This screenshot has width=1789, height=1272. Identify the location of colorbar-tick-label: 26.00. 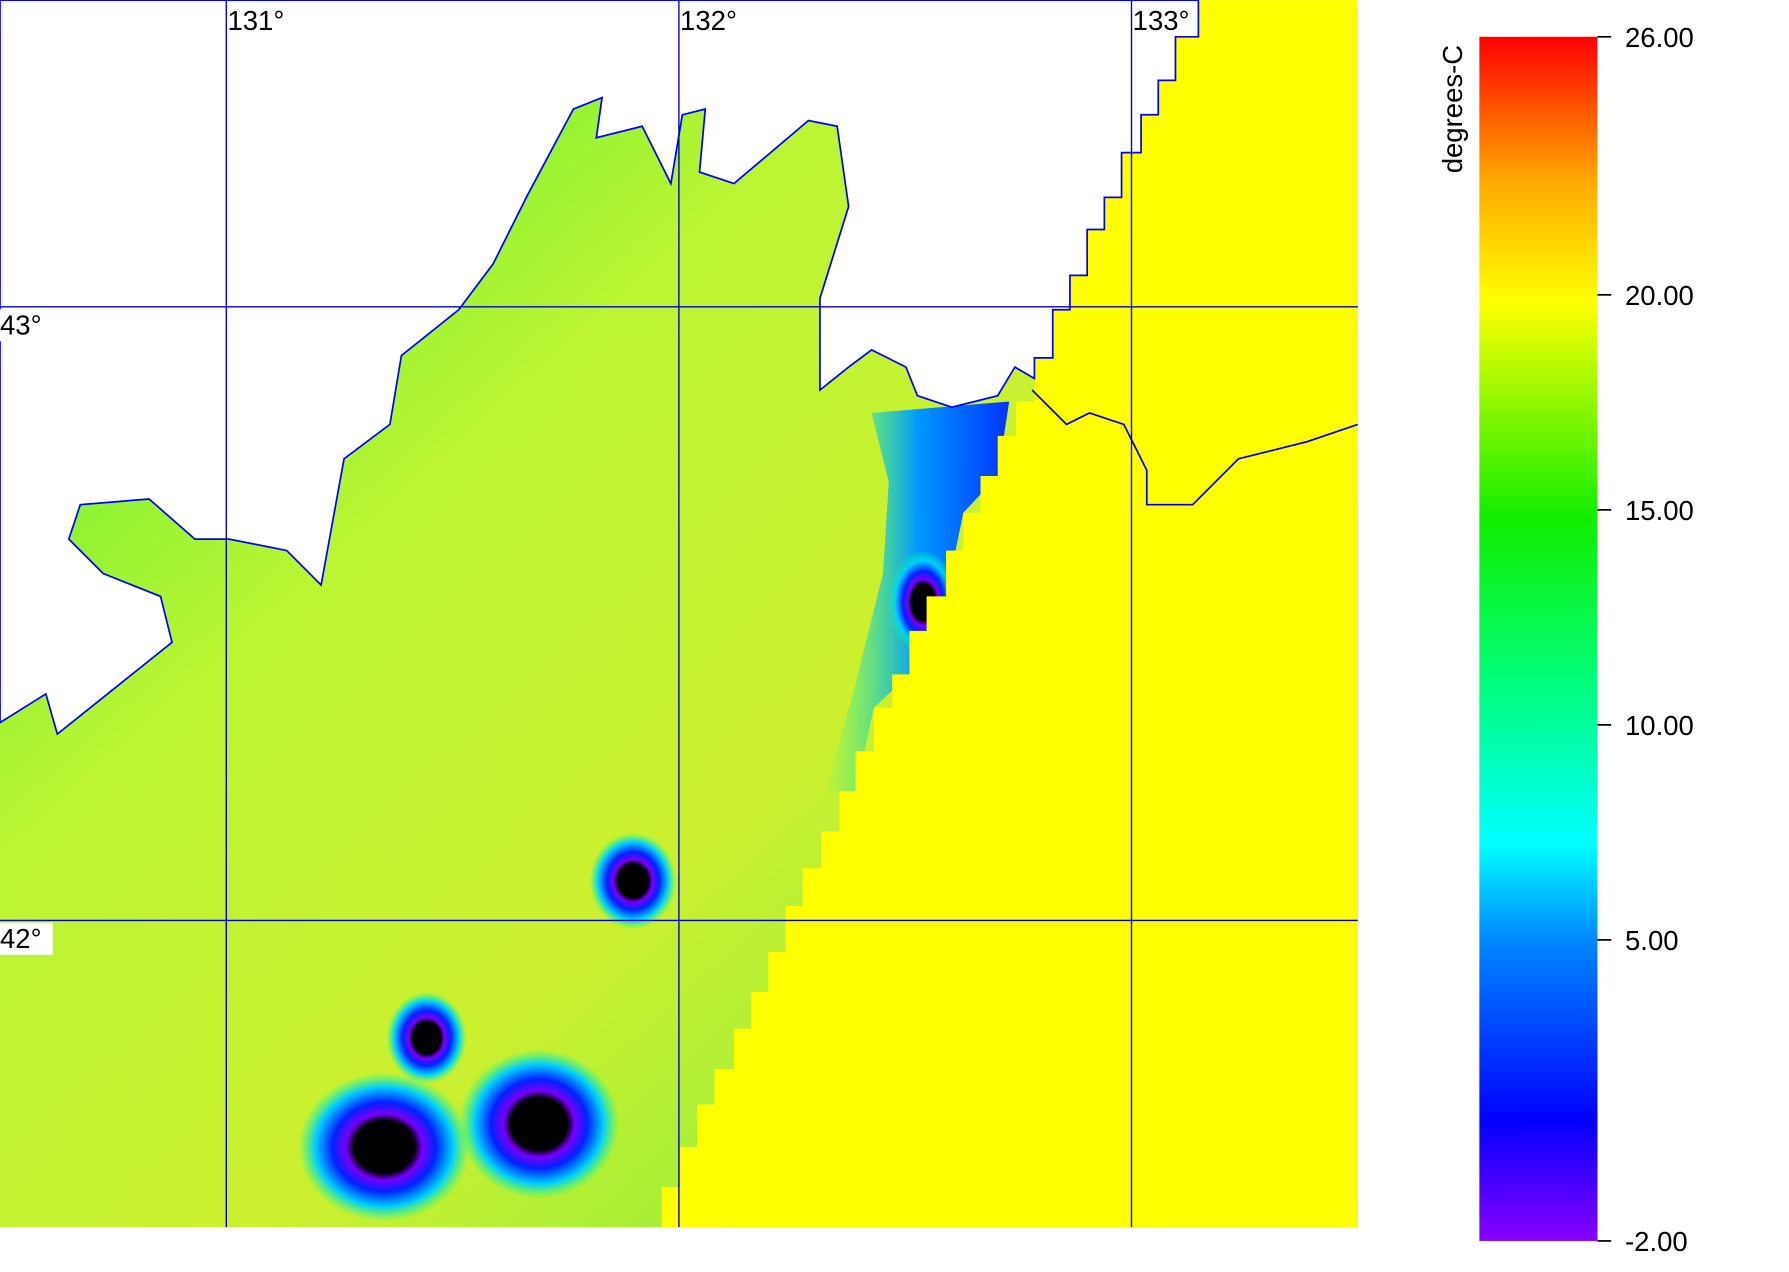
(1659, 37).